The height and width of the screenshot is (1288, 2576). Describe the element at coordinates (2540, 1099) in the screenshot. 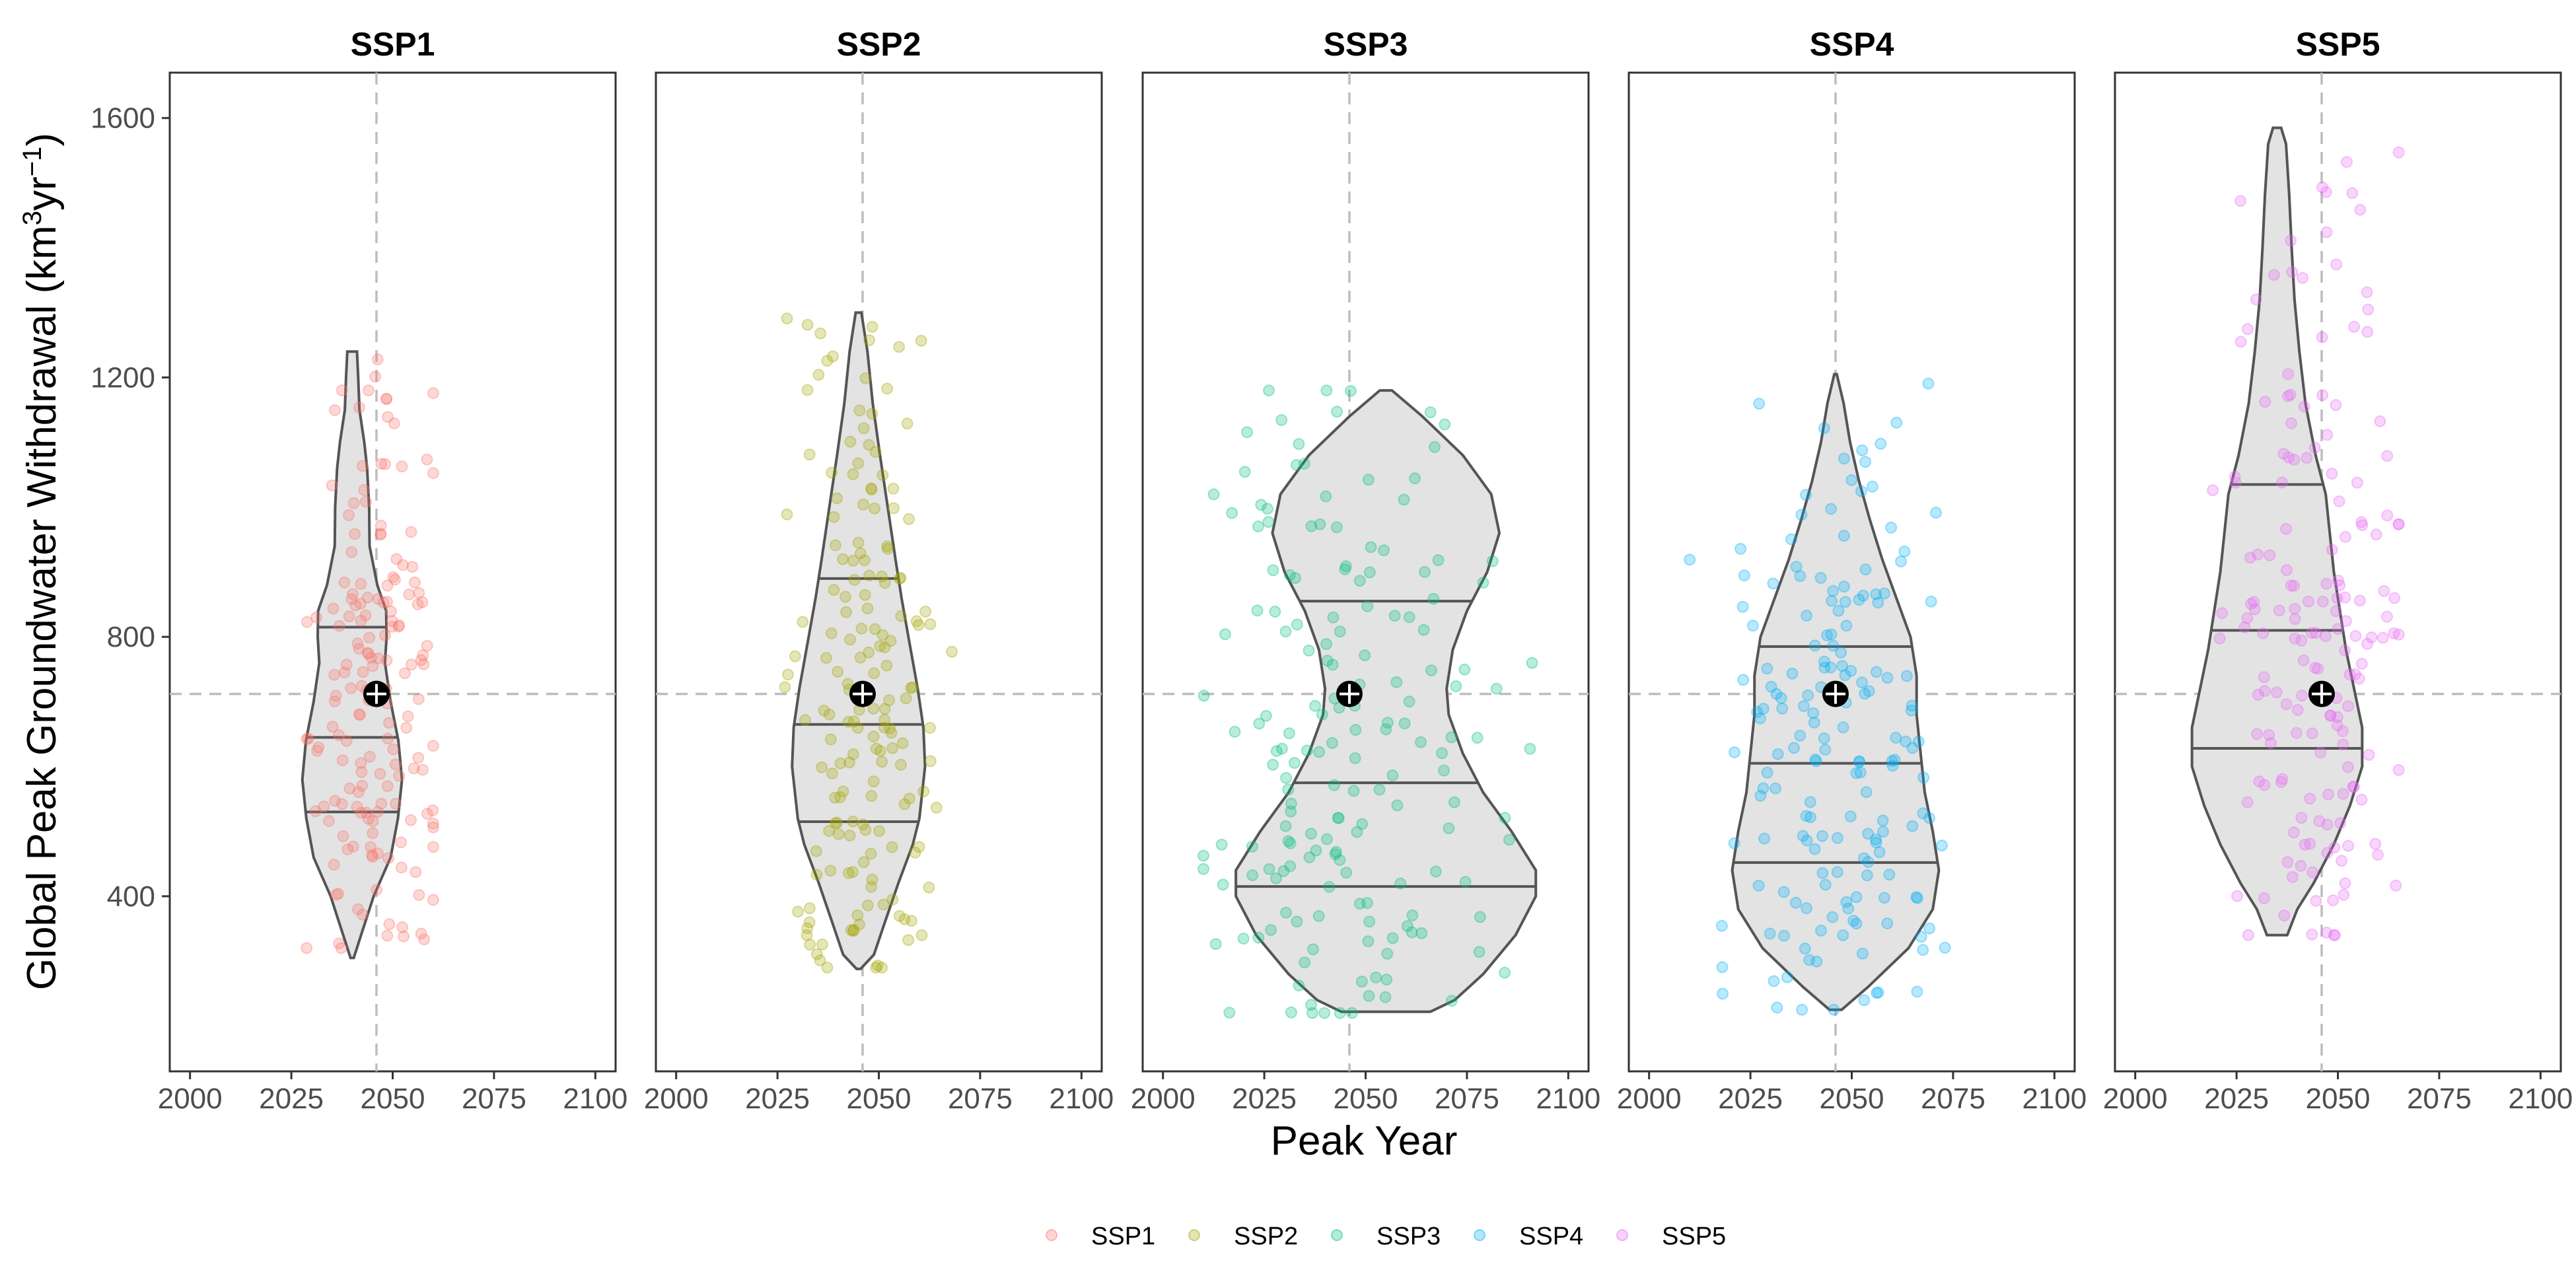

I see `x-tick-label: 2100` at that location.